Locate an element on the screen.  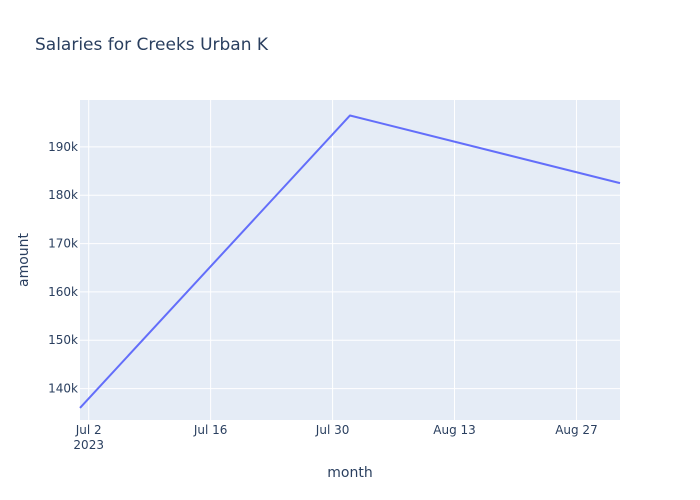
x-tick-label: Aug 27 is located at coordinates (576, 430).